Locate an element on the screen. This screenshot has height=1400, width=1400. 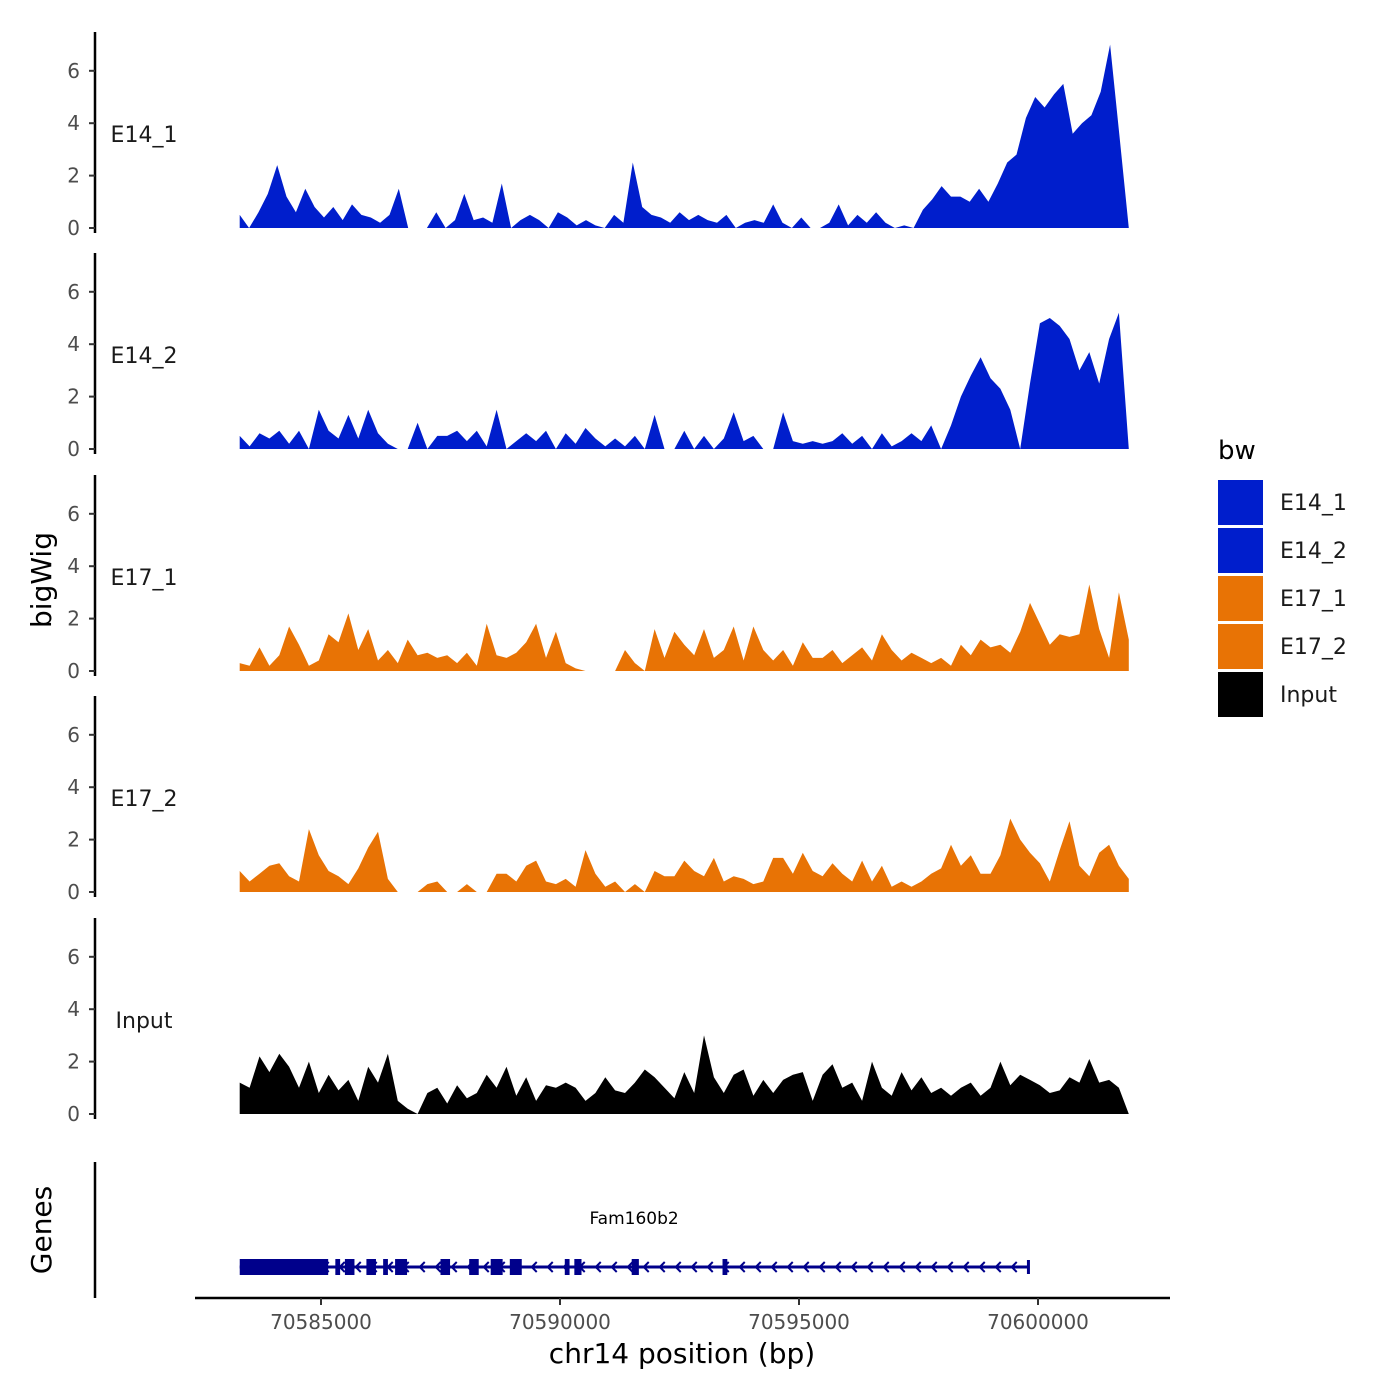
legend-label: Input is located at coordinates (1308, 695).